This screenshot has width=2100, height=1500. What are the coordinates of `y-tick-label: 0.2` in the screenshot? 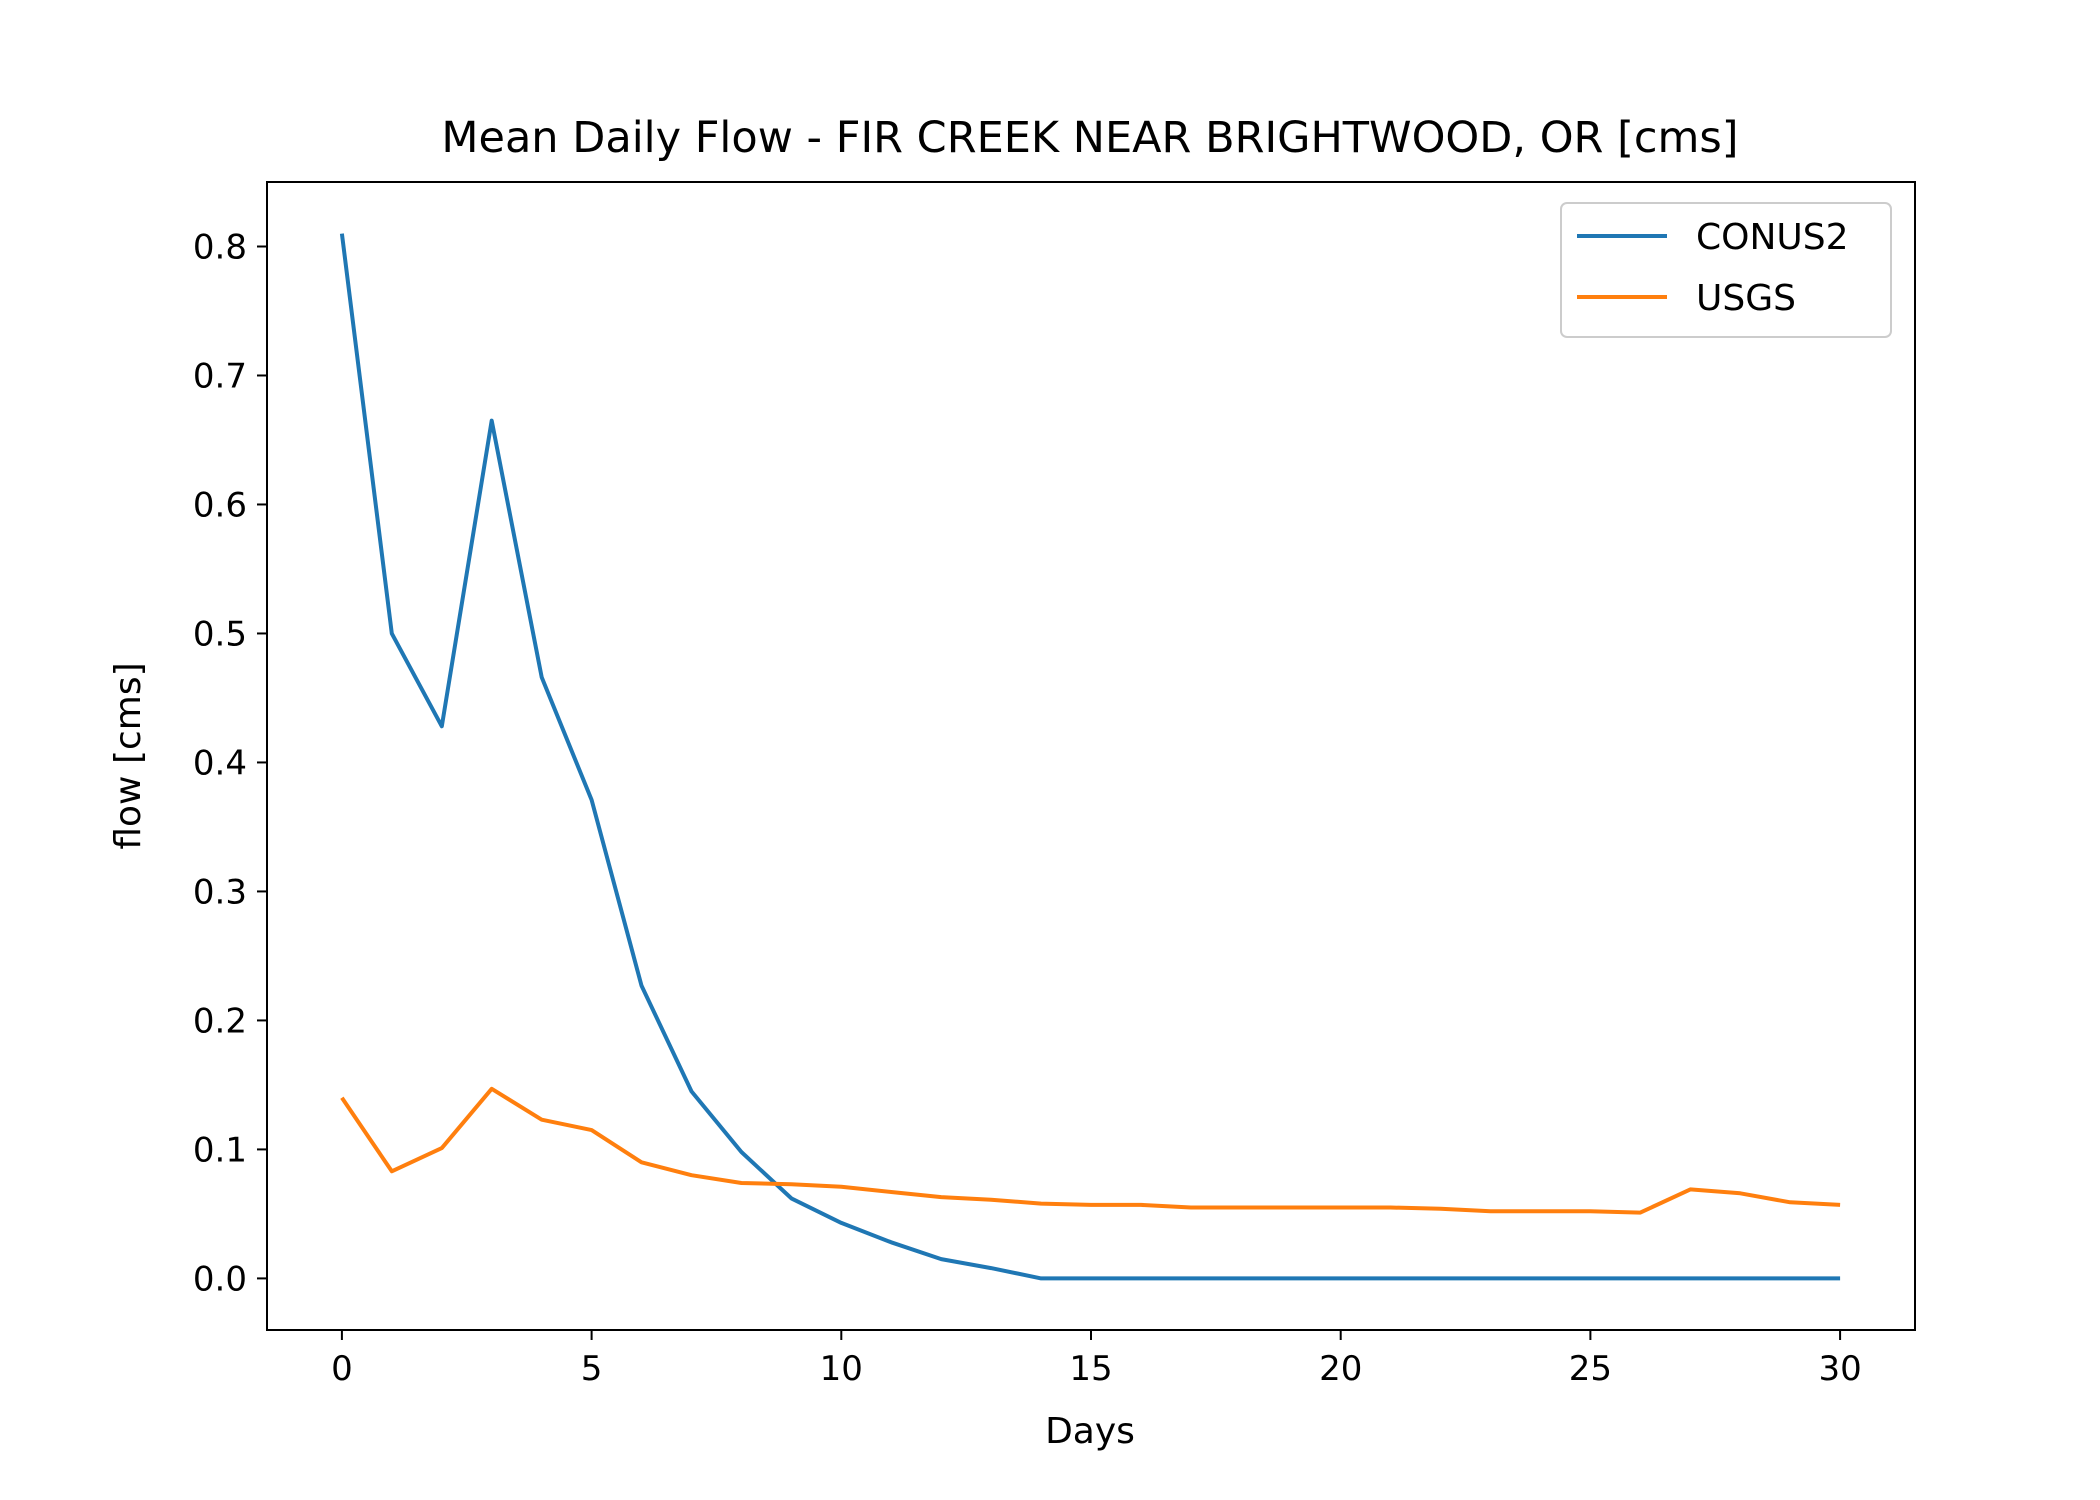 It's located at (220, 1021).